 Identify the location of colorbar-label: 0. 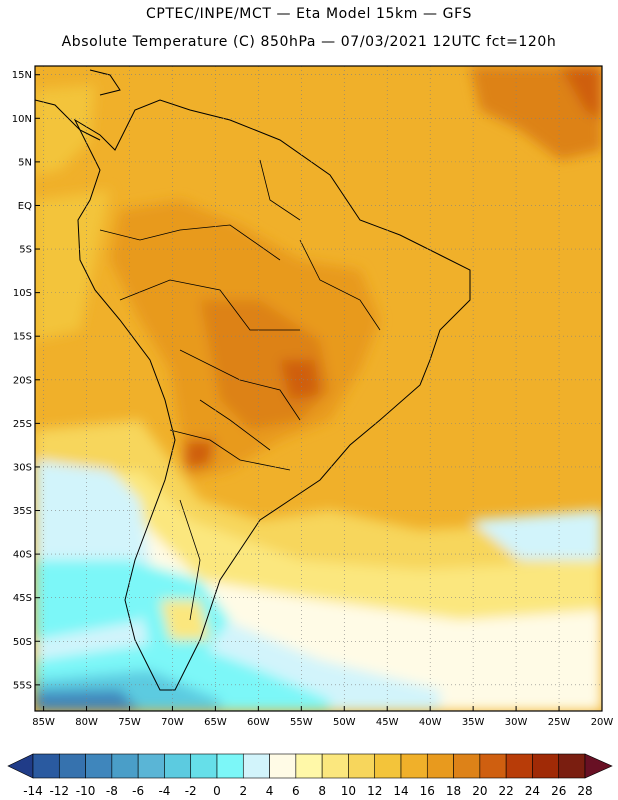
(217, 791).